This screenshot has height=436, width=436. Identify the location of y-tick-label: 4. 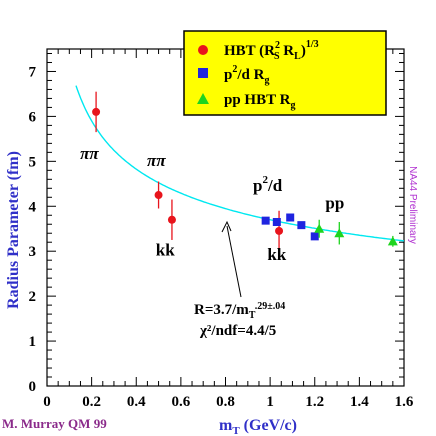
(33, 207).